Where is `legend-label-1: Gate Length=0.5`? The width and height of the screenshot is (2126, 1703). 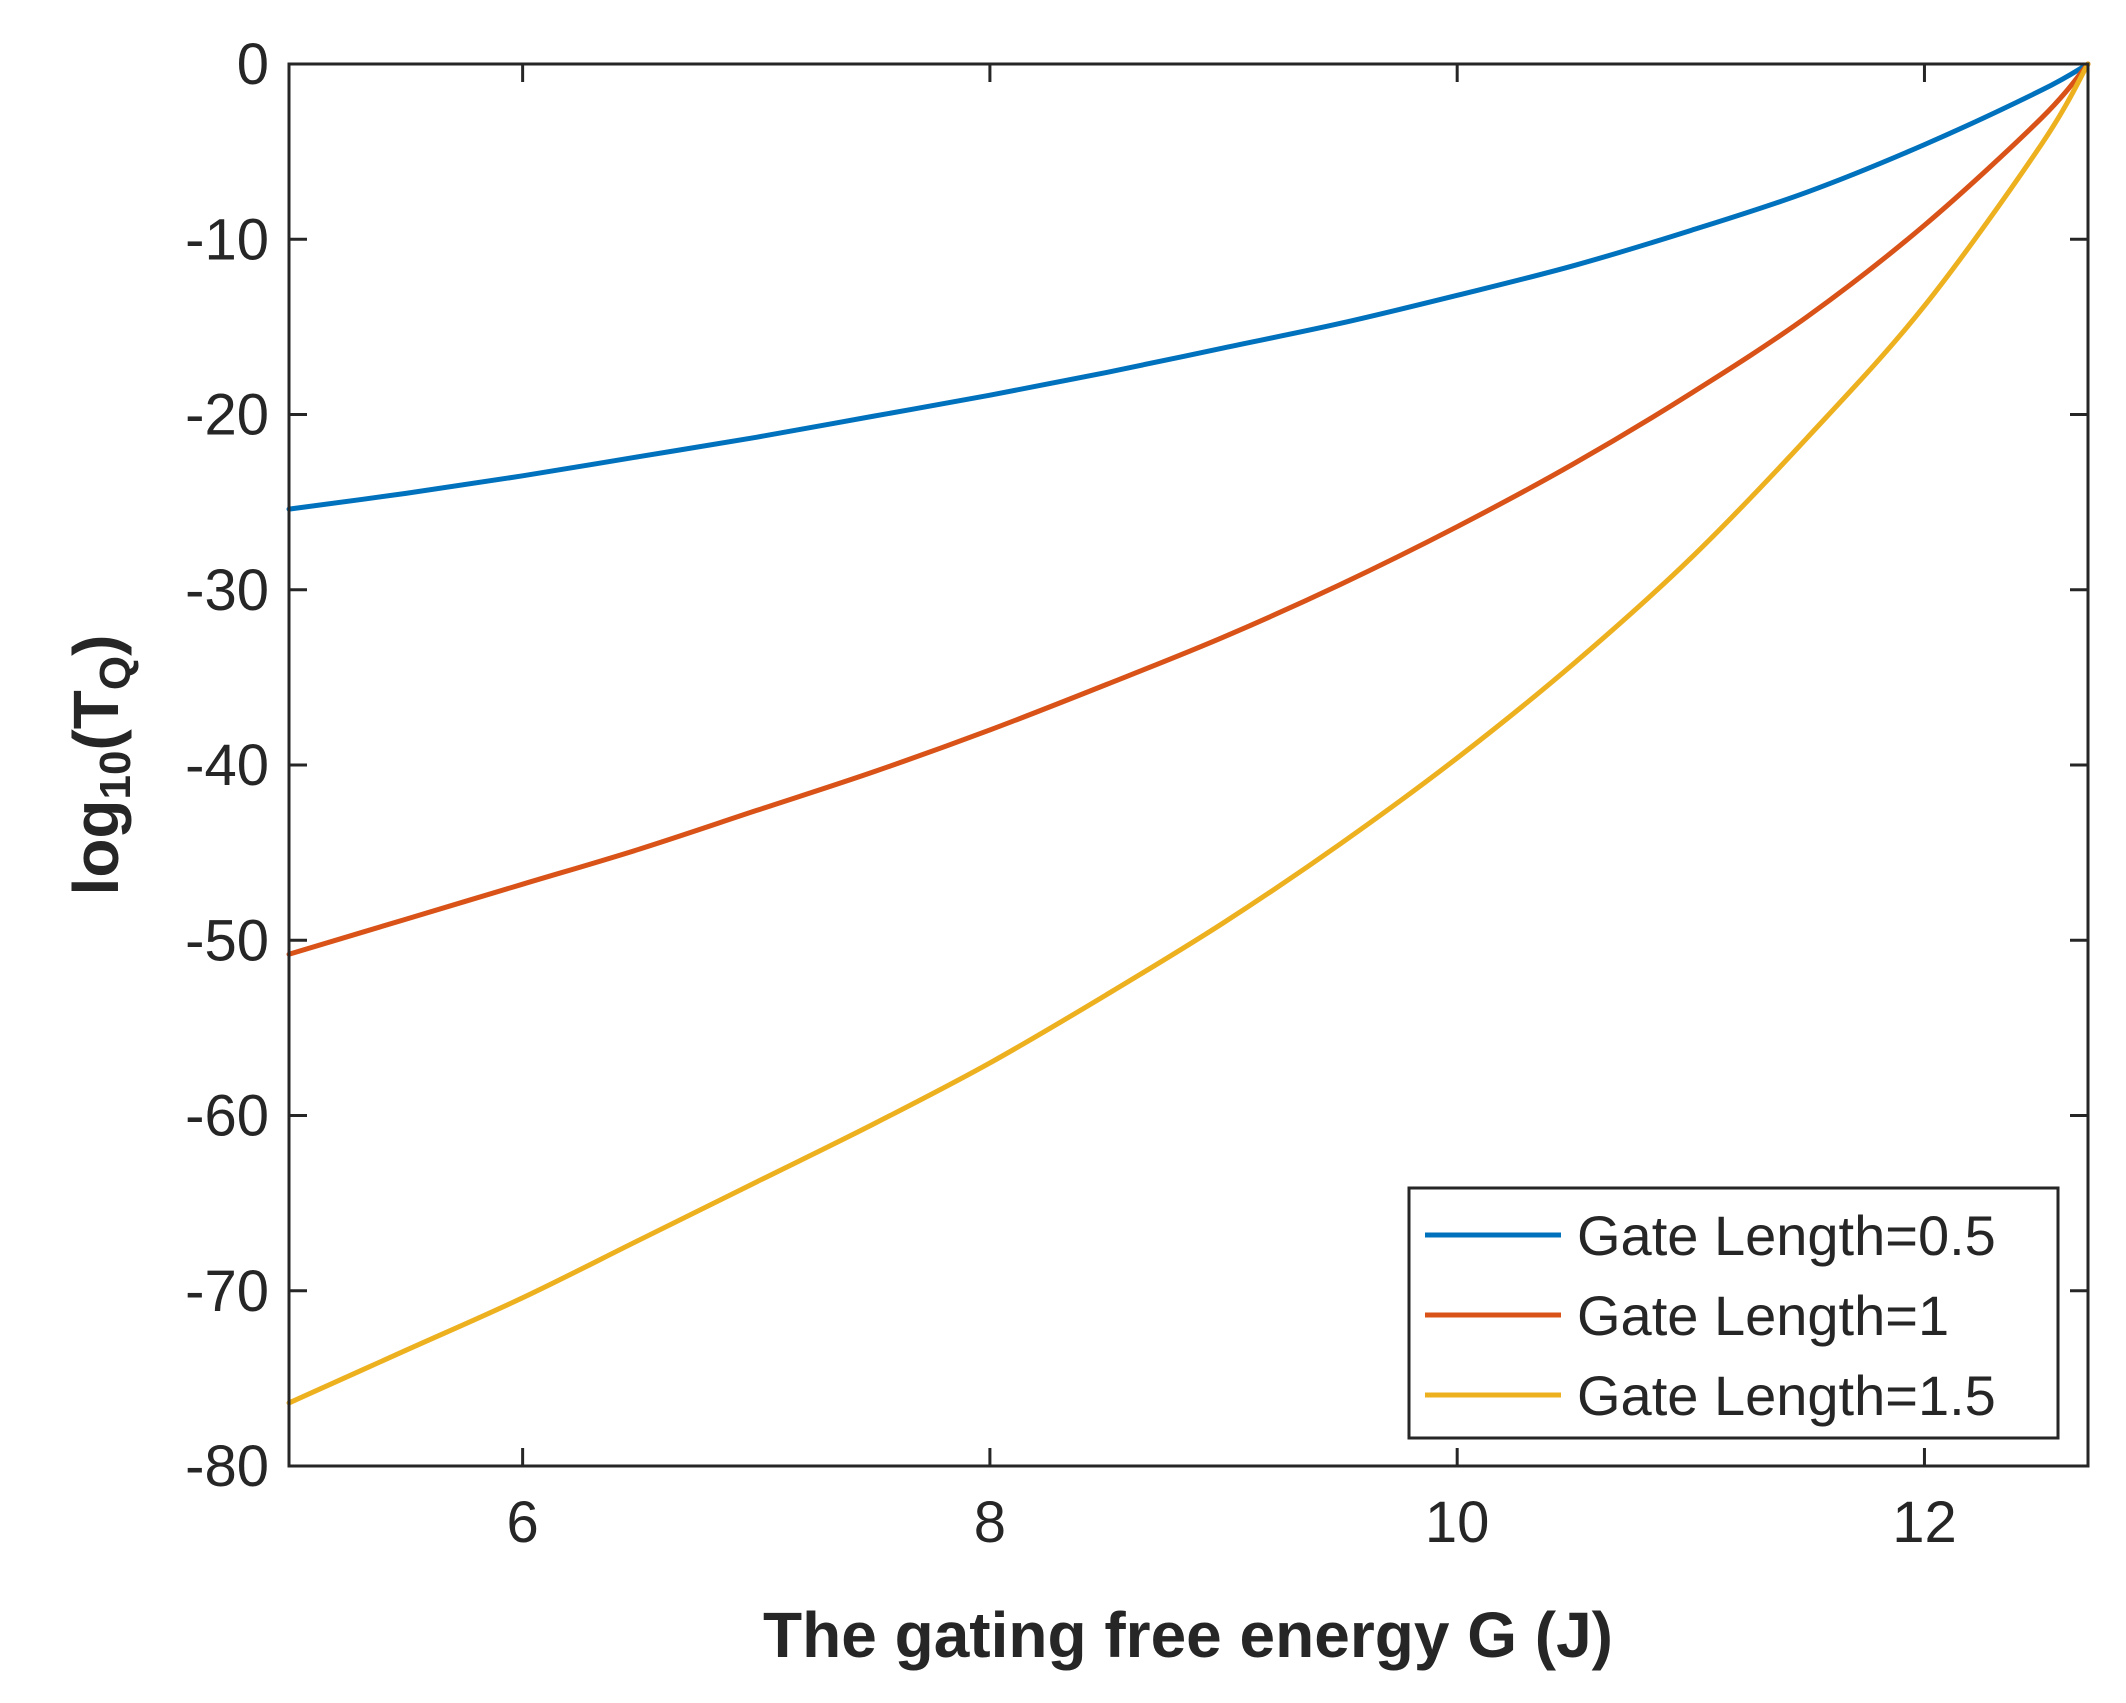
legend-label-1: Gate Length=0.5 is located at coordinates (1786, 1235).